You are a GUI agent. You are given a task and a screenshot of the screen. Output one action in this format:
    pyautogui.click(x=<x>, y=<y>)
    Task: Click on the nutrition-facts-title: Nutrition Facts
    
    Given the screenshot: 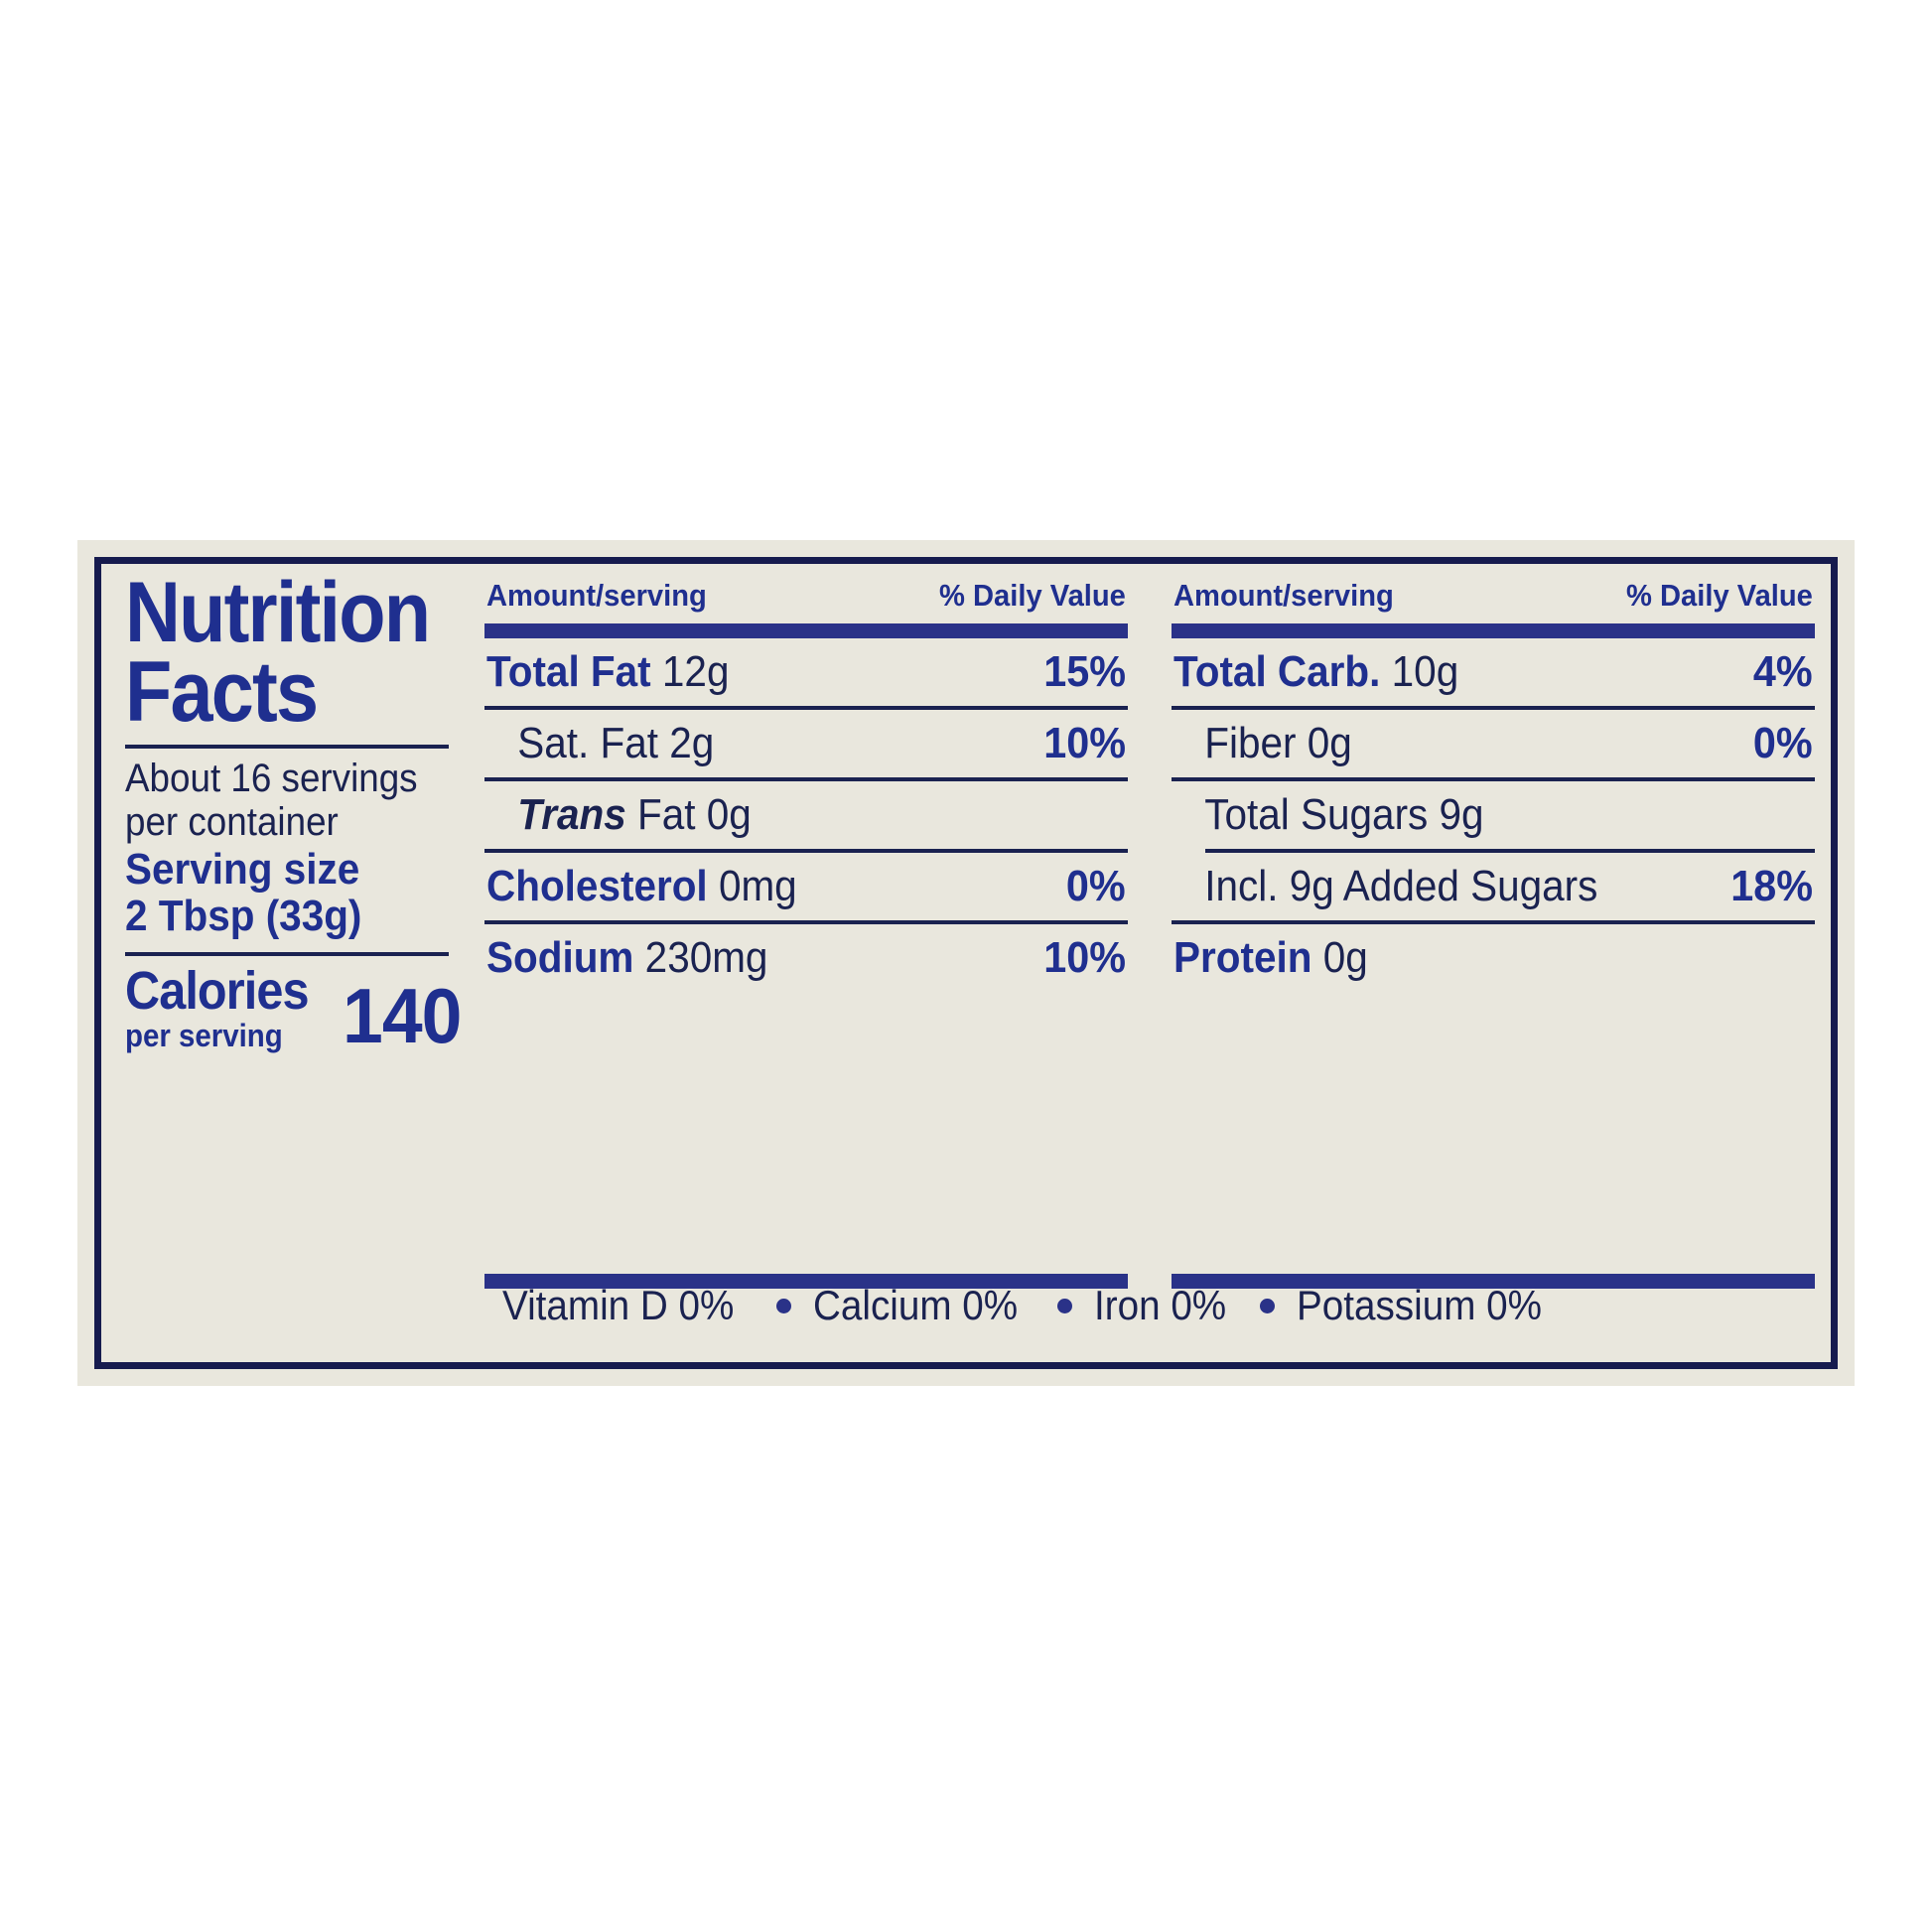 What is the action you would take?
    pyautogui.click(x=278, y=653)
    